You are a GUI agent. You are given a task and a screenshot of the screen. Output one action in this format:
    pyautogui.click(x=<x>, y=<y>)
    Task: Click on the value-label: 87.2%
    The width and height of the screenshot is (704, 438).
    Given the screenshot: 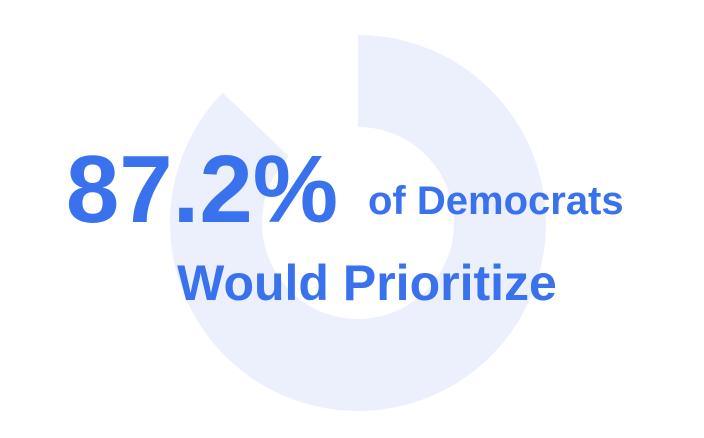 What is the action you would take?
    pyautogui.click(x=202, y=189)
    